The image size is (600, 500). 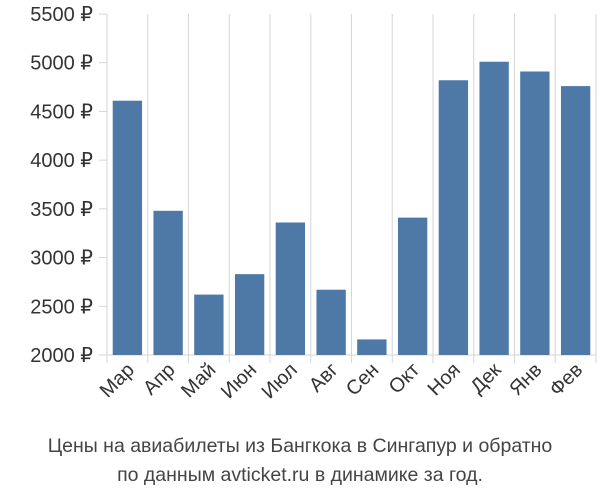 What do you see at coordinates (566, 380) in the screenshot?
I see `x-tick-label: Фев` at bounding box center [566, 380].